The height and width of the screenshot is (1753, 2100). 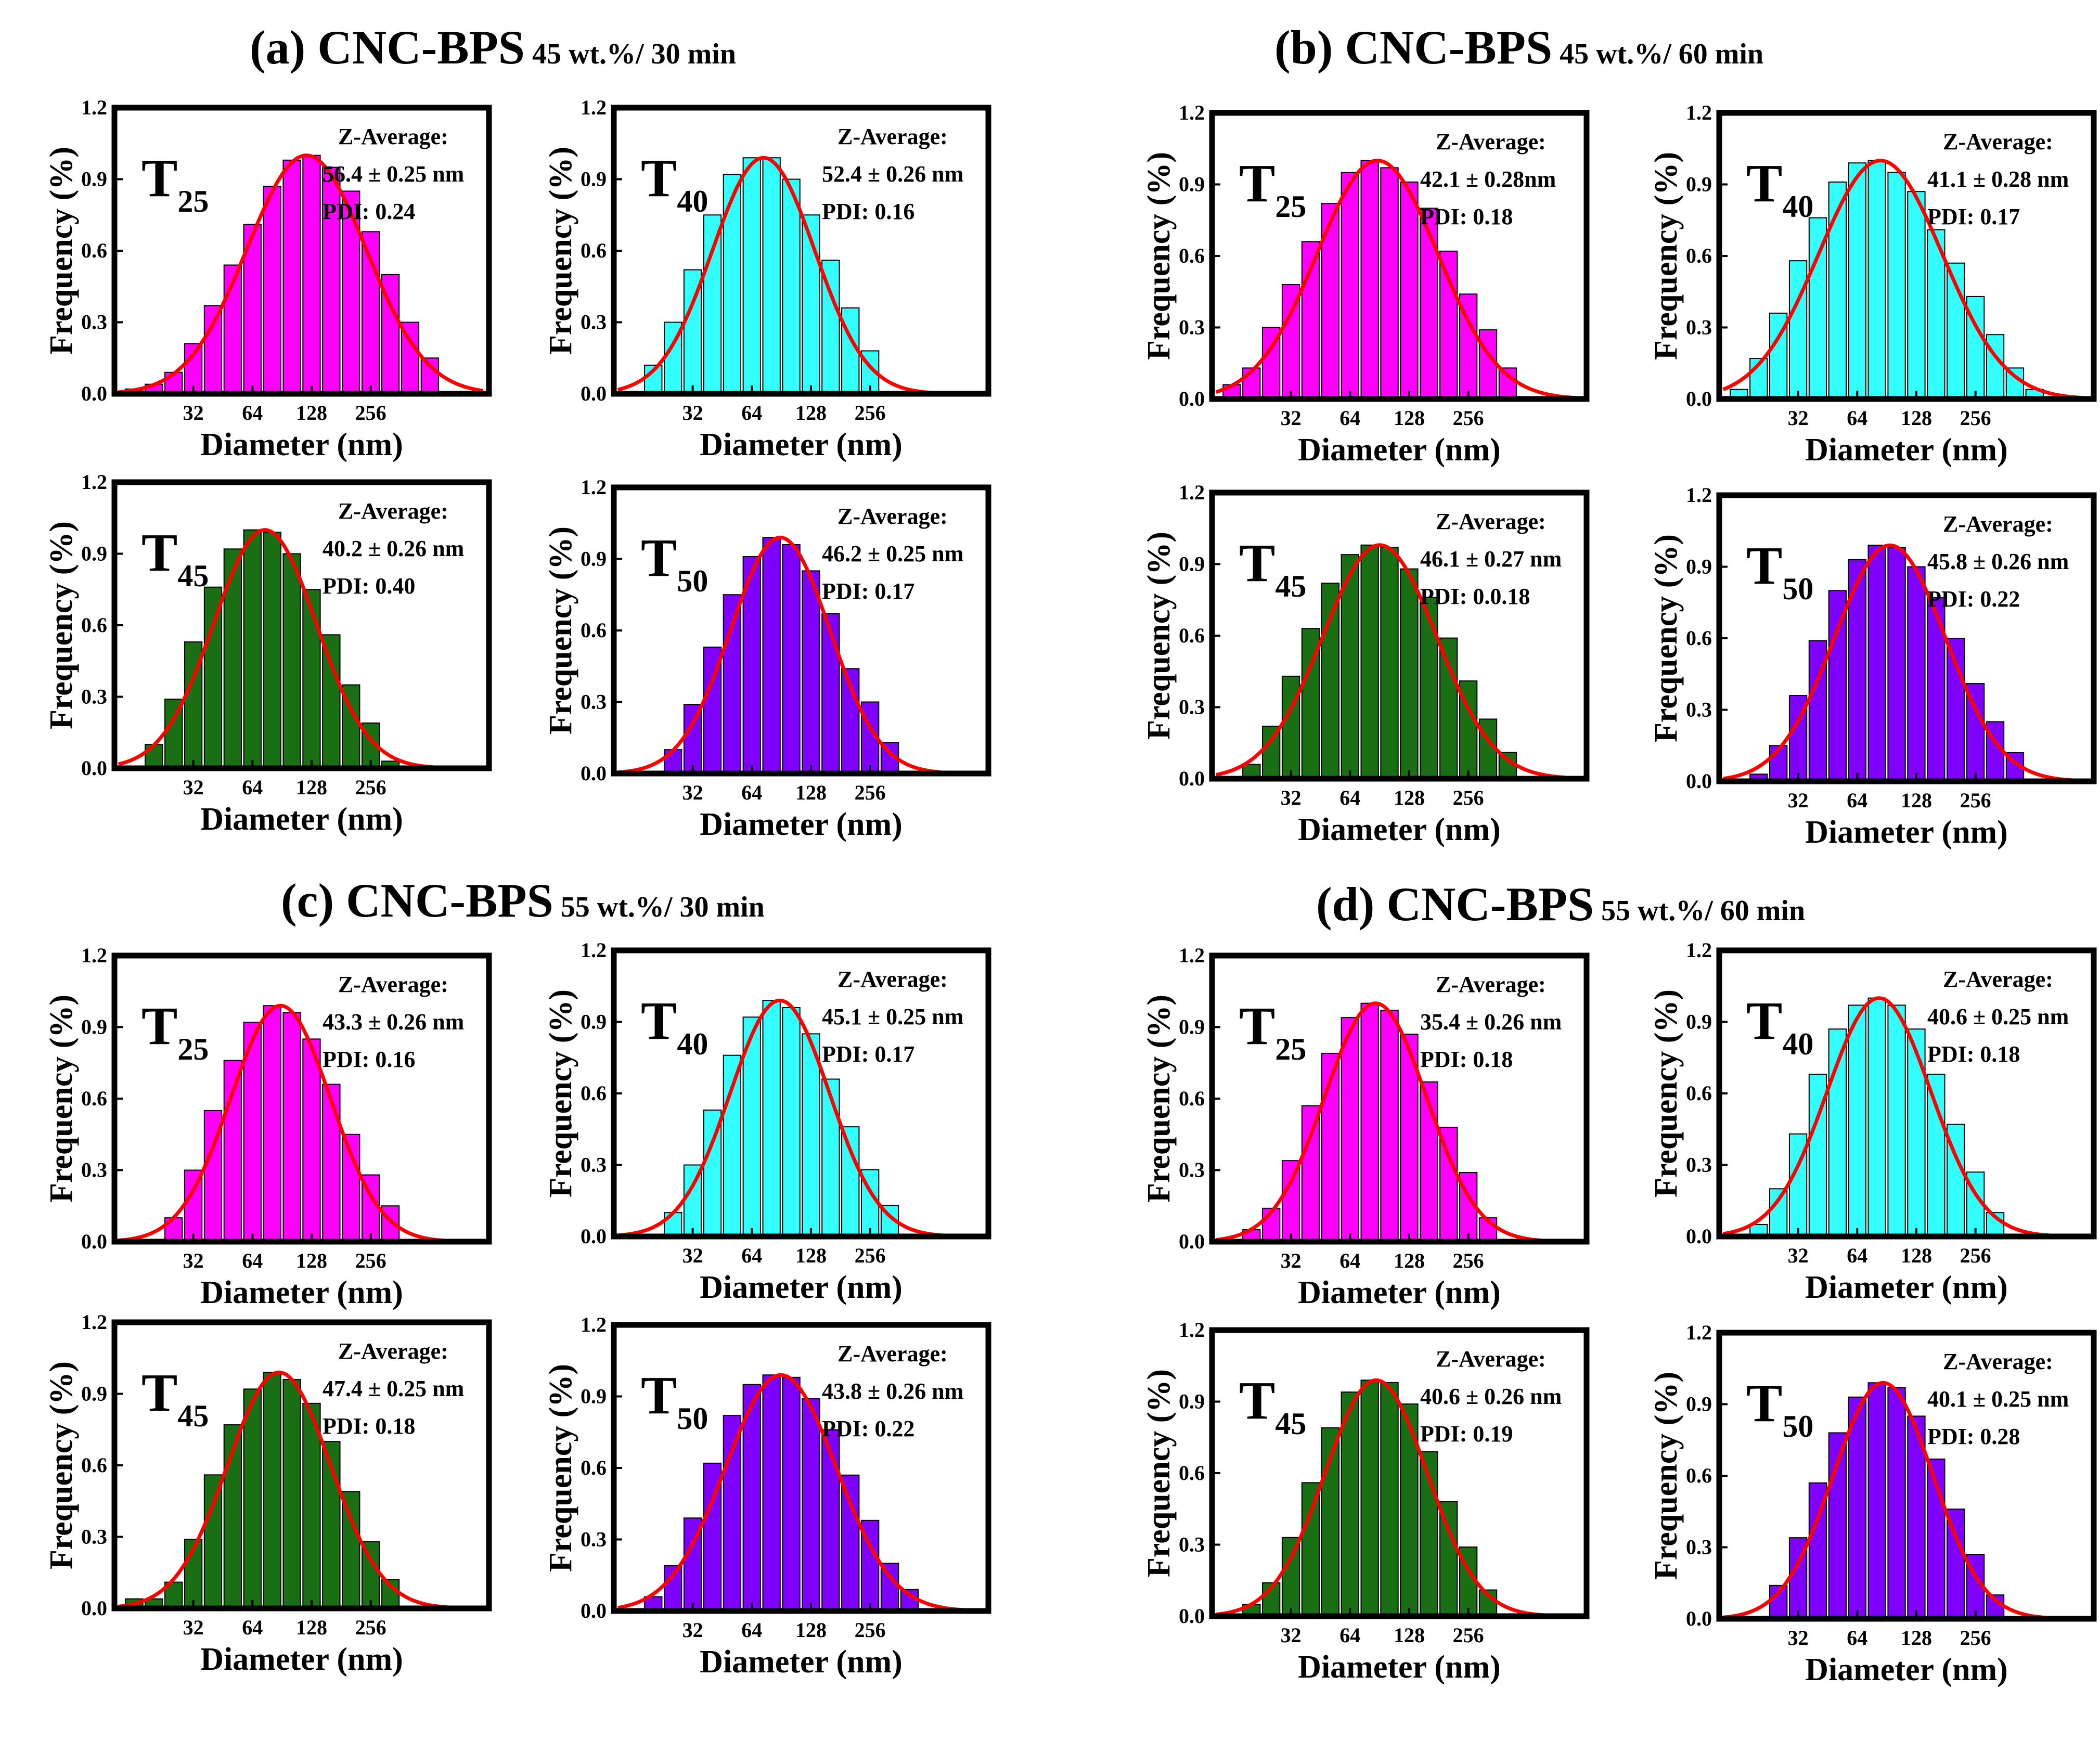 I want to click on annotation-z-average: 40.2 ± 0.26 nm, so click(x=393, y=548).